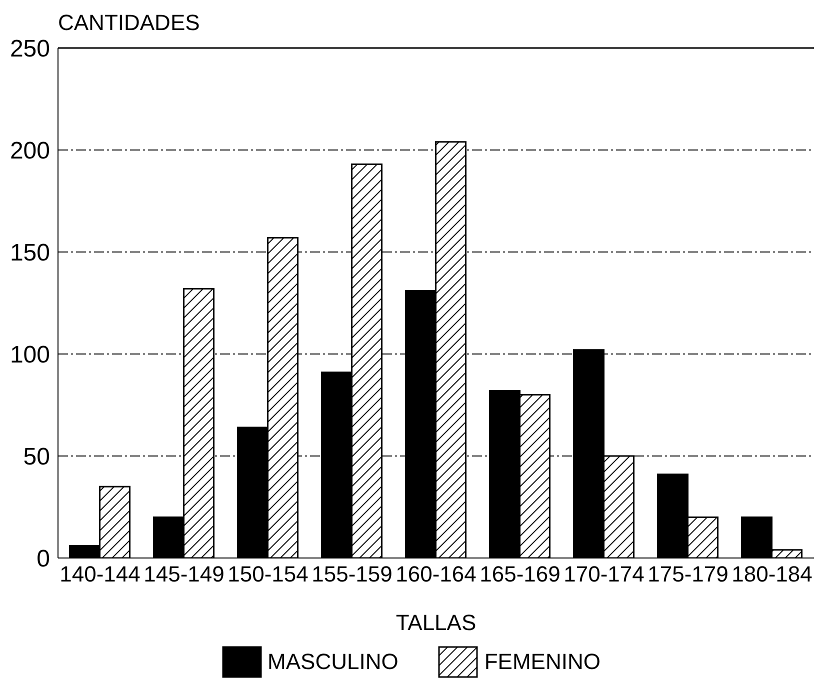  What do you see at coordinates (436, 622) in the screenshot?
I see `x-axis-title: TALLAS` at bounding box center [436, 622].